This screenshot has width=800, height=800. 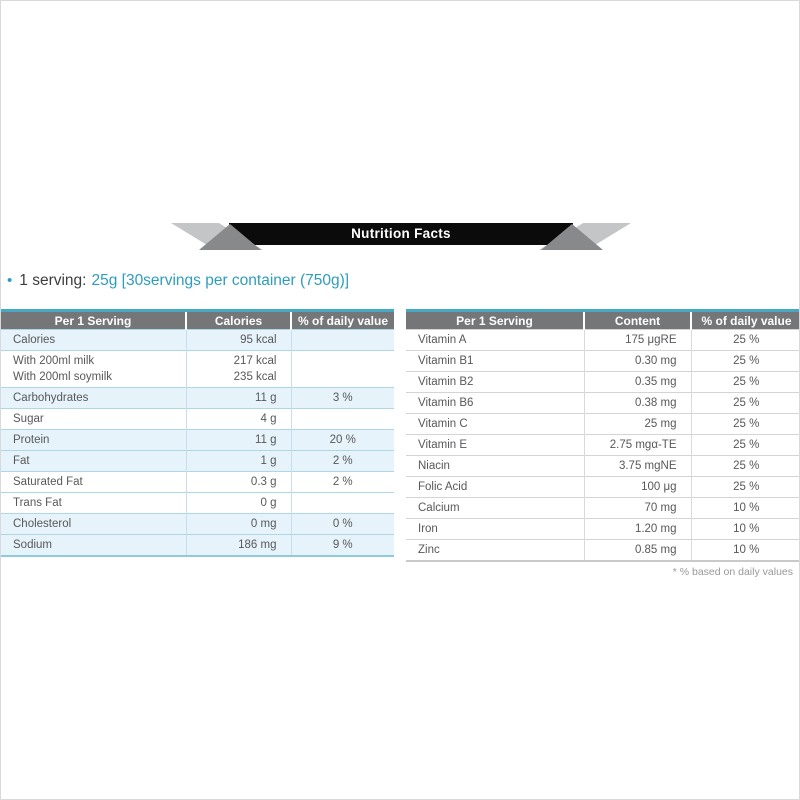 What do you see at coordinates (637, 466) in the screenshot?
I see `cell-value: 3.75 mgNE` at bounding box center [637, 466].